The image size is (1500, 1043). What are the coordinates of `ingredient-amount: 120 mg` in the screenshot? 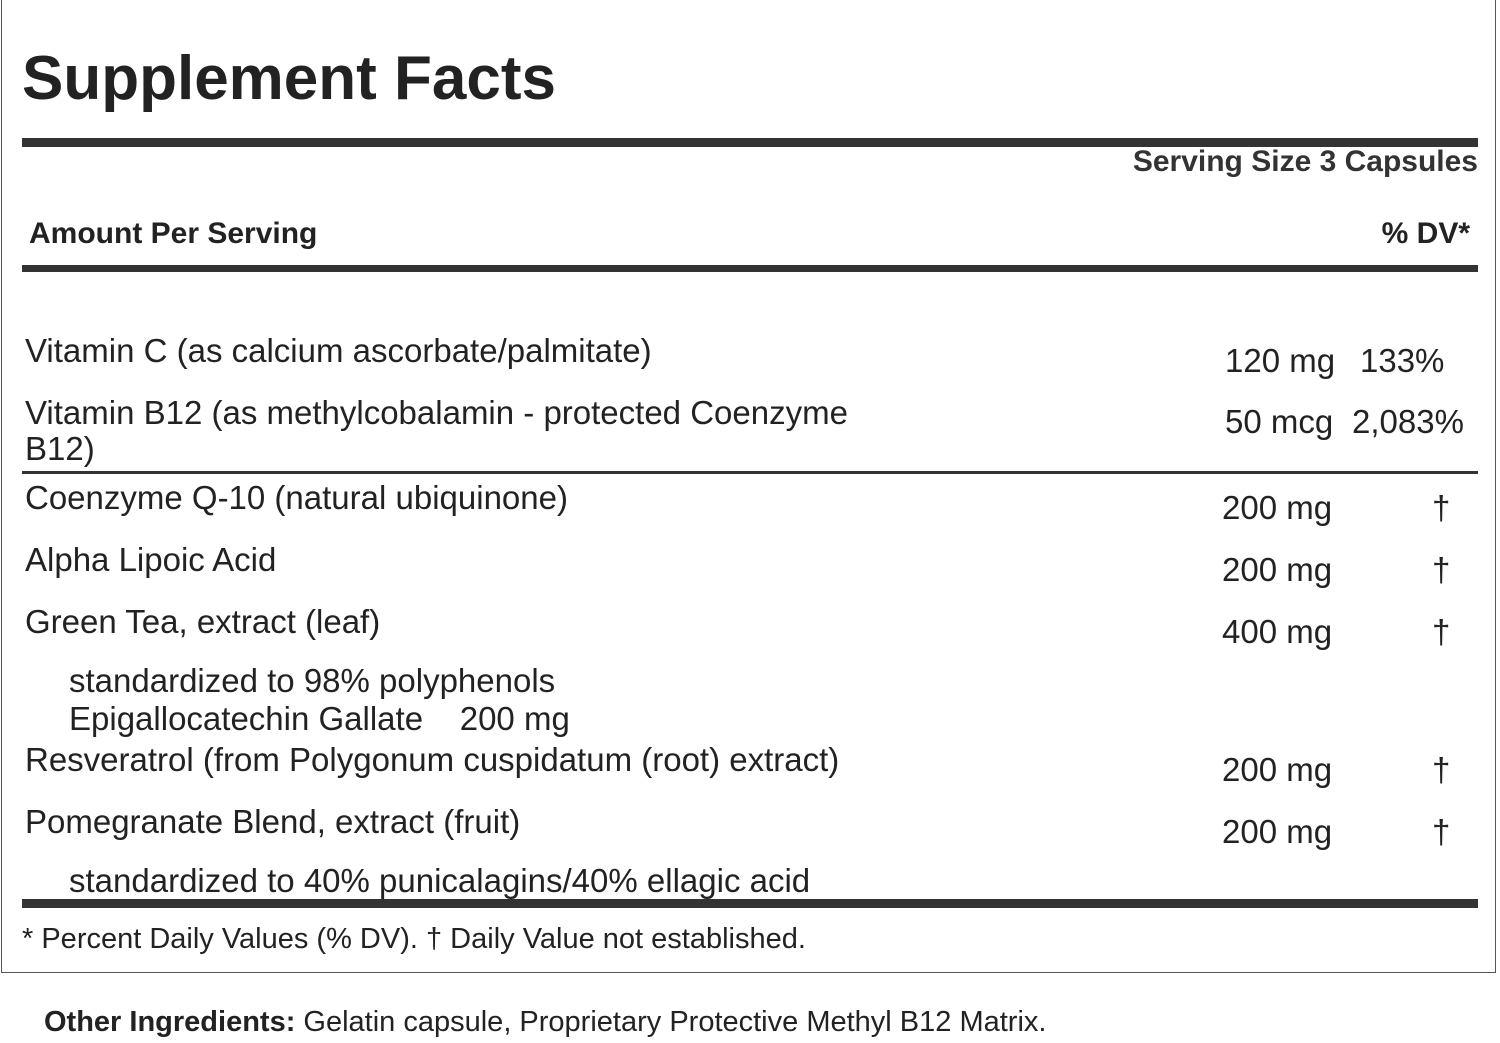 It's located at (1280, 360).